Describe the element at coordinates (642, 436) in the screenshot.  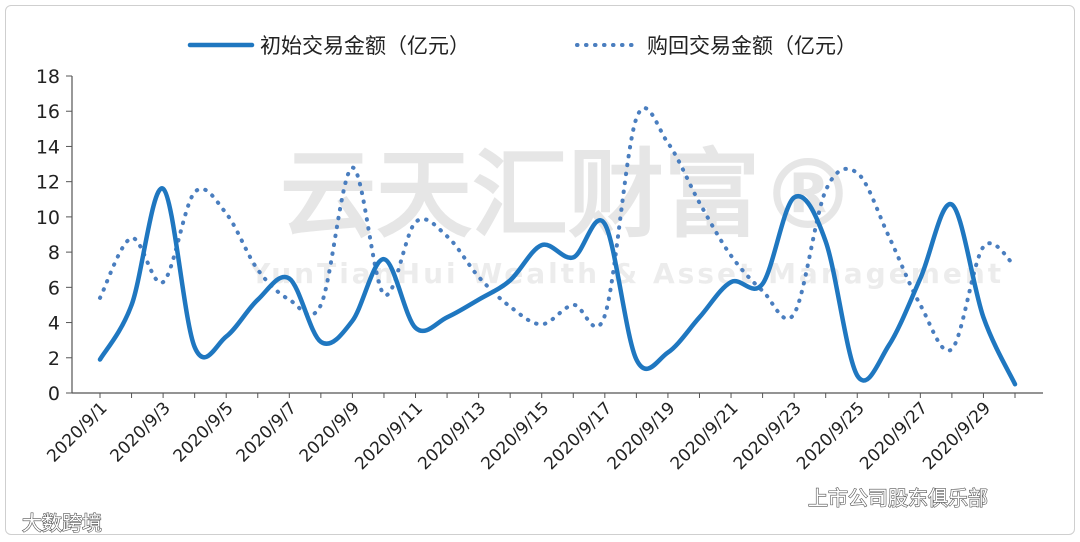
I see `x-tick-label: 2020/9/19` at that location.